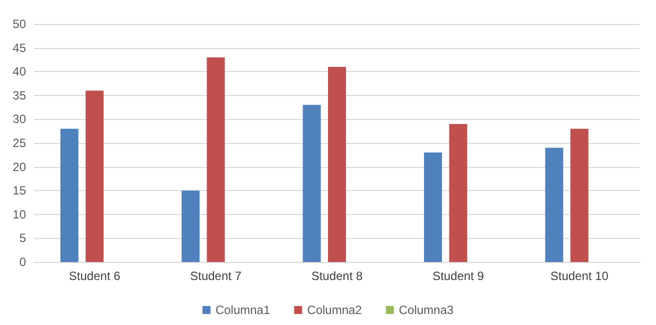  Describe the element at coordinates (94, 276) in the screenshot. I see `x-tick-label: Student 6` at that location.